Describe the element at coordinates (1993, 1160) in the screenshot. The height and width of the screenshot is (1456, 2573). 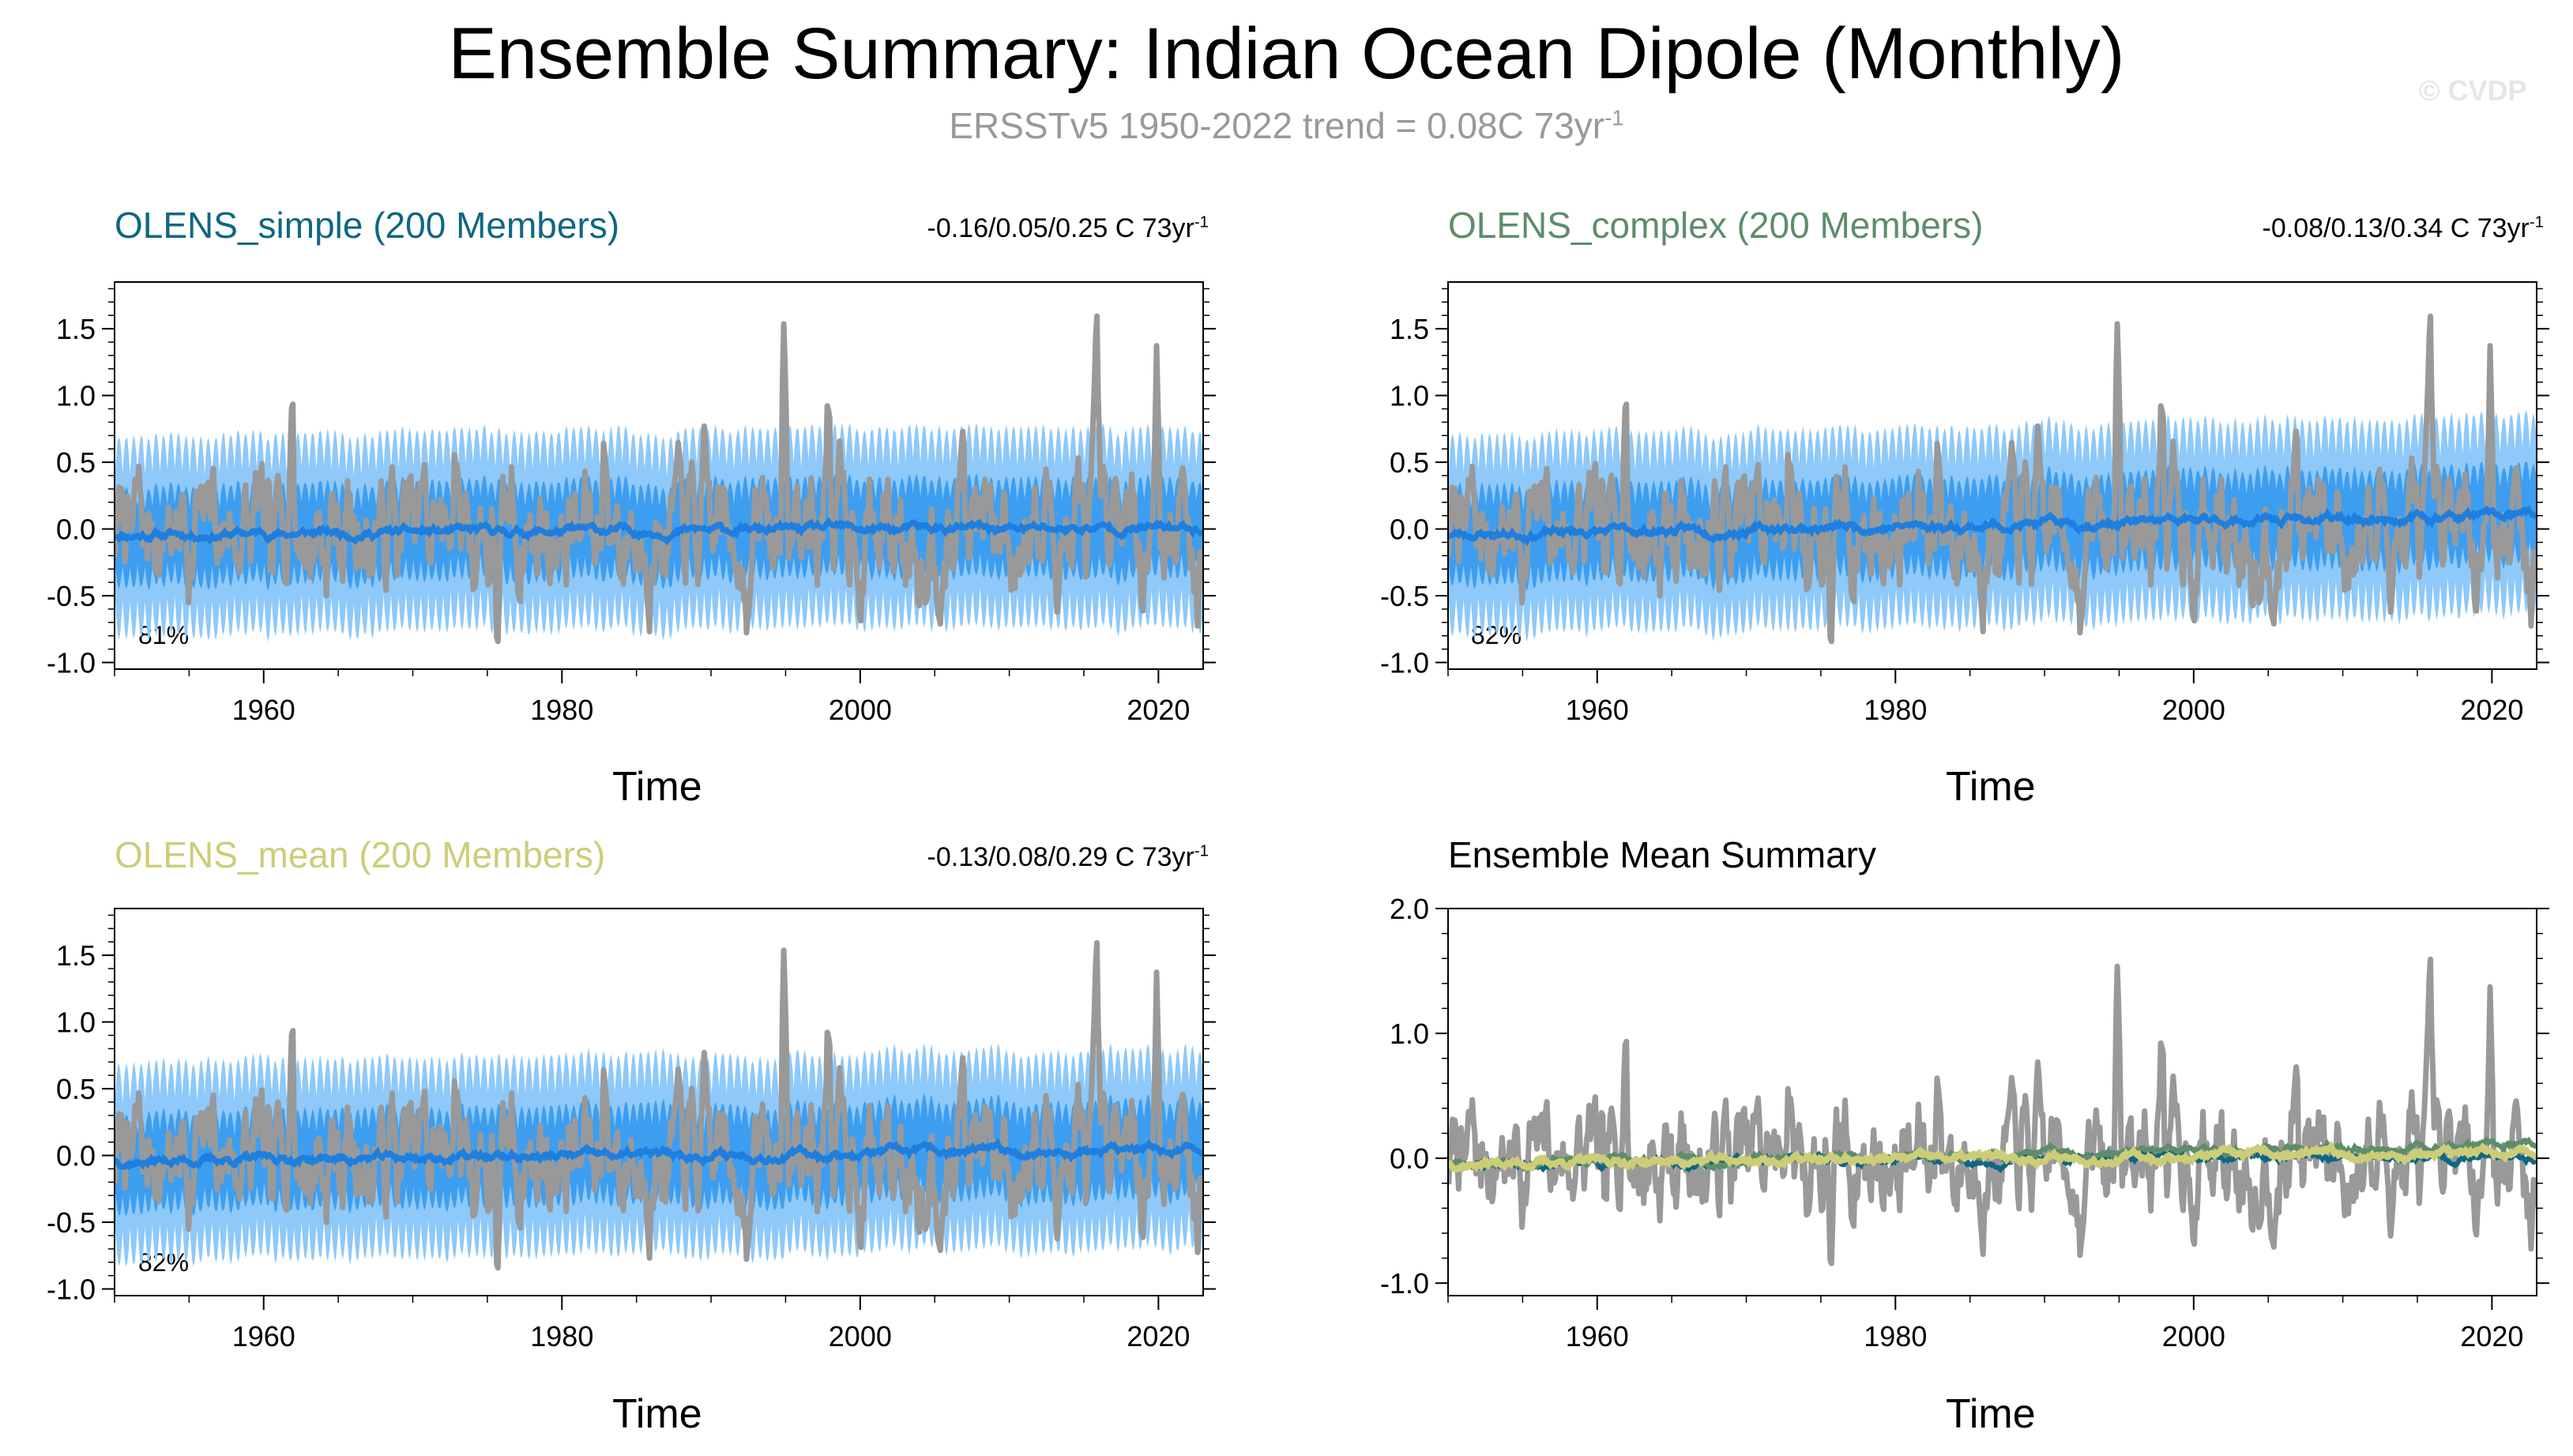
I see `series-olens-simple` at that location.